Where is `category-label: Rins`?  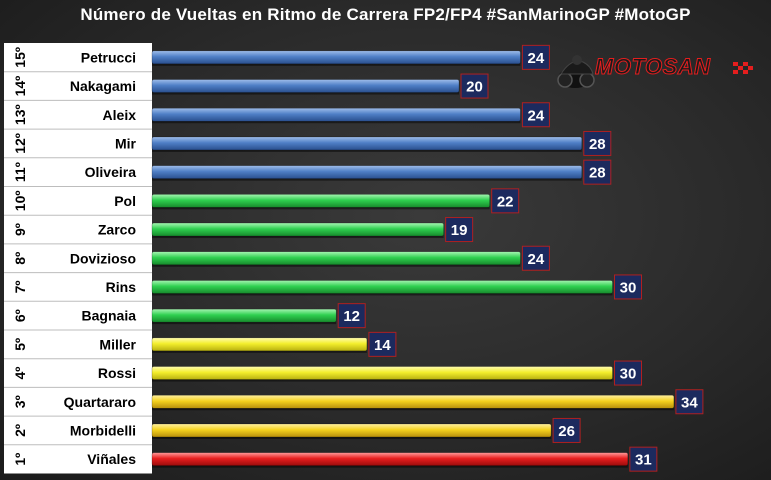 category-label: Rins is located at coordinates (121, 287).